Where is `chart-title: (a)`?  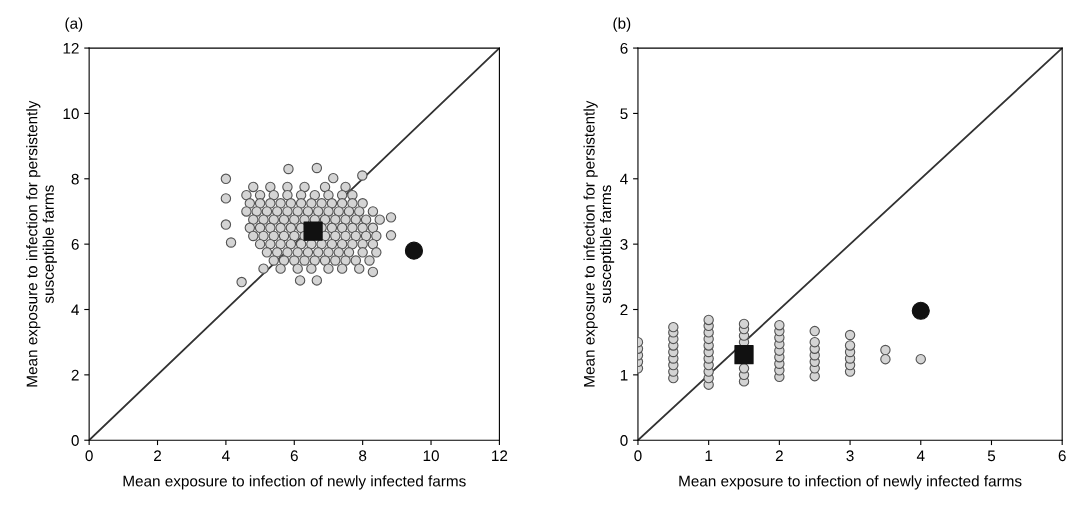
chart-title: (a) is located at coordinates (74, 24).